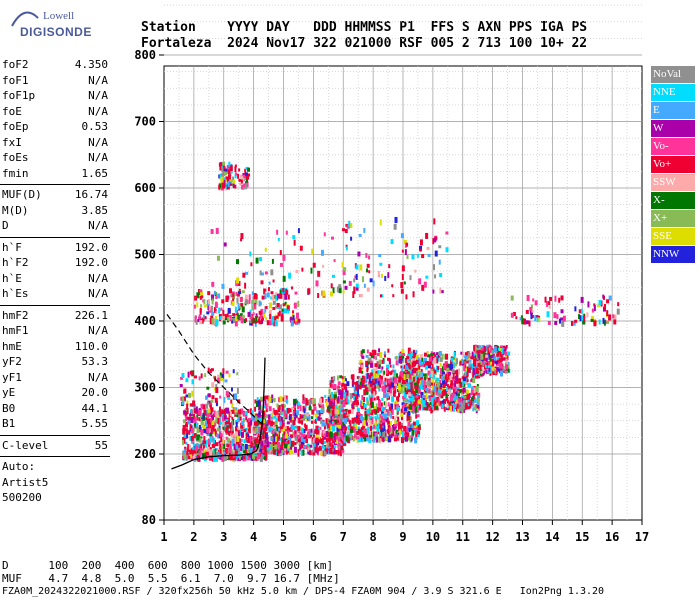 The image size is (700, 600). I want to click on param-label: hmF1, so click(15, 330).